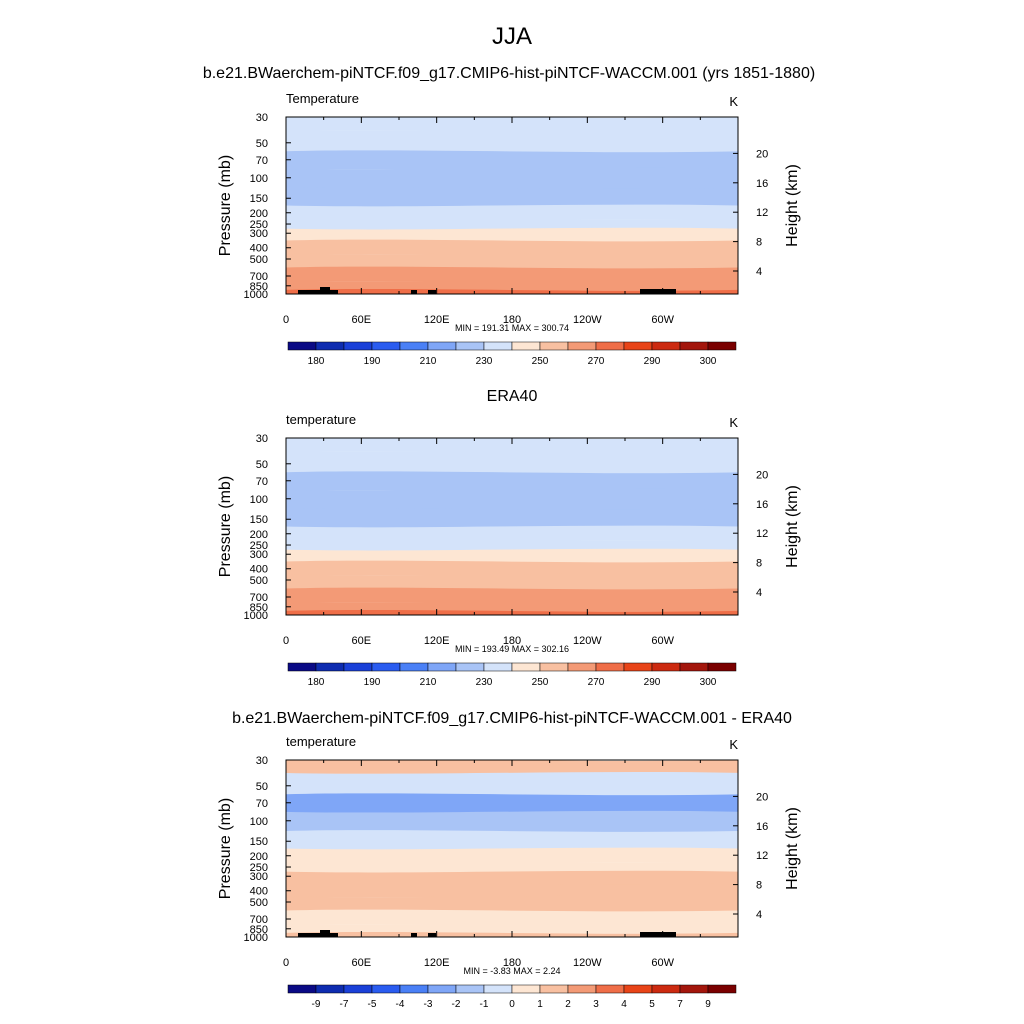  I want to click on pressure-tick-label: 500, so click(259, 260).